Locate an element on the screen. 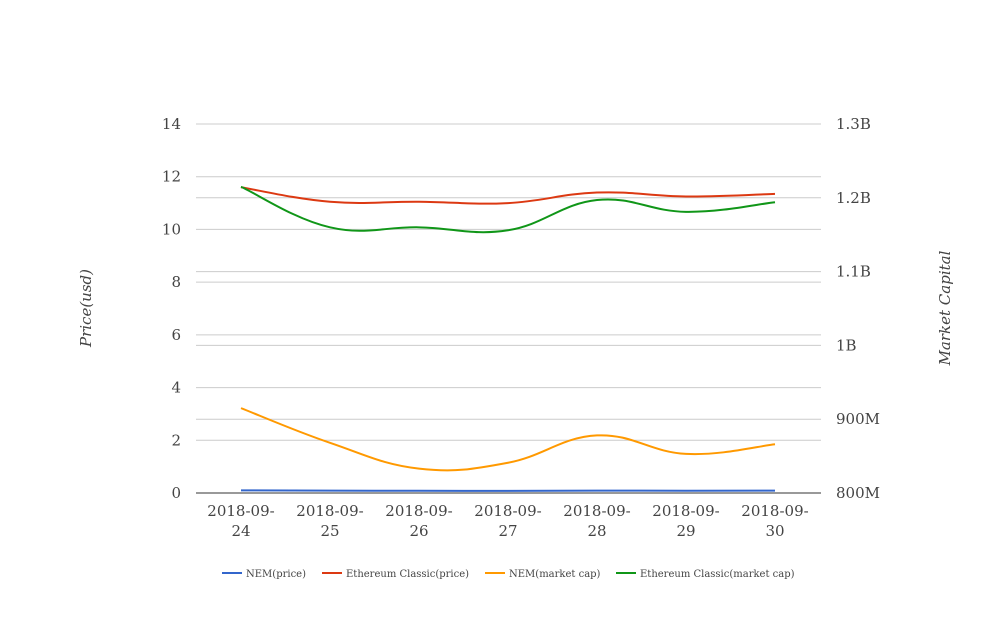 This screenshot has width=1008, height=620. series-line-ethereum-classic-market-cap is located at coordinates (508, 209).